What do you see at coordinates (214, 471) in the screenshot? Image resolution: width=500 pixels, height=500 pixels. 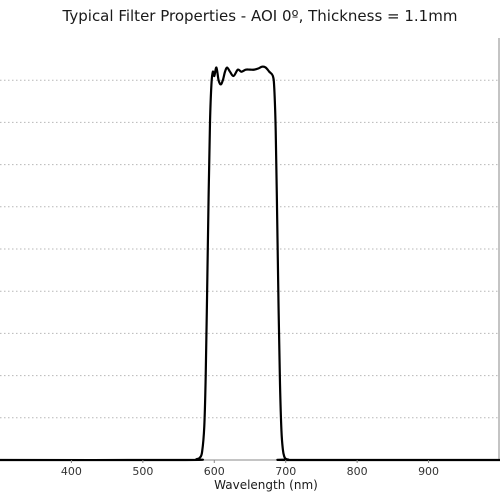 I see `x-tick-label: 600` at bounding box center [214, 471].